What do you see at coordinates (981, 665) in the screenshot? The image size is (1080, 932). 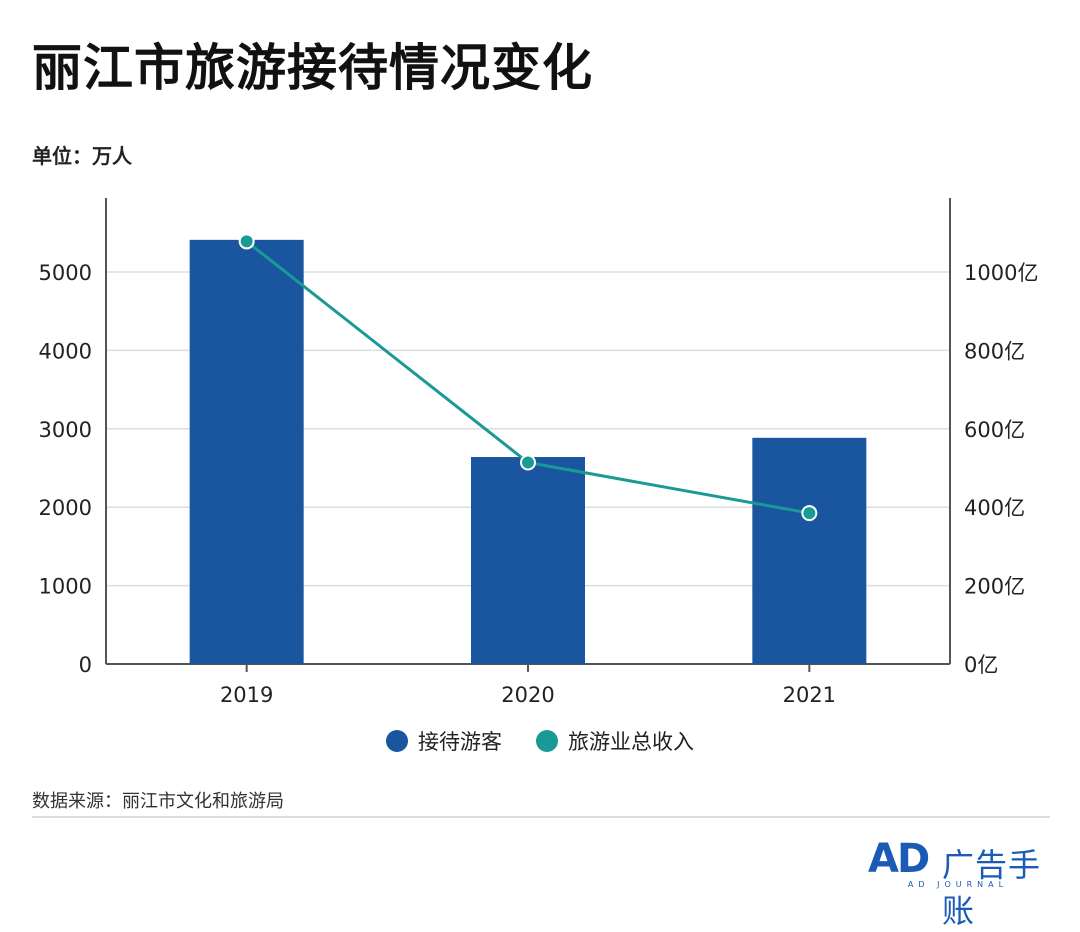 I see `right-axis-tick-label: 0亿` at bounding box center [981, 665].